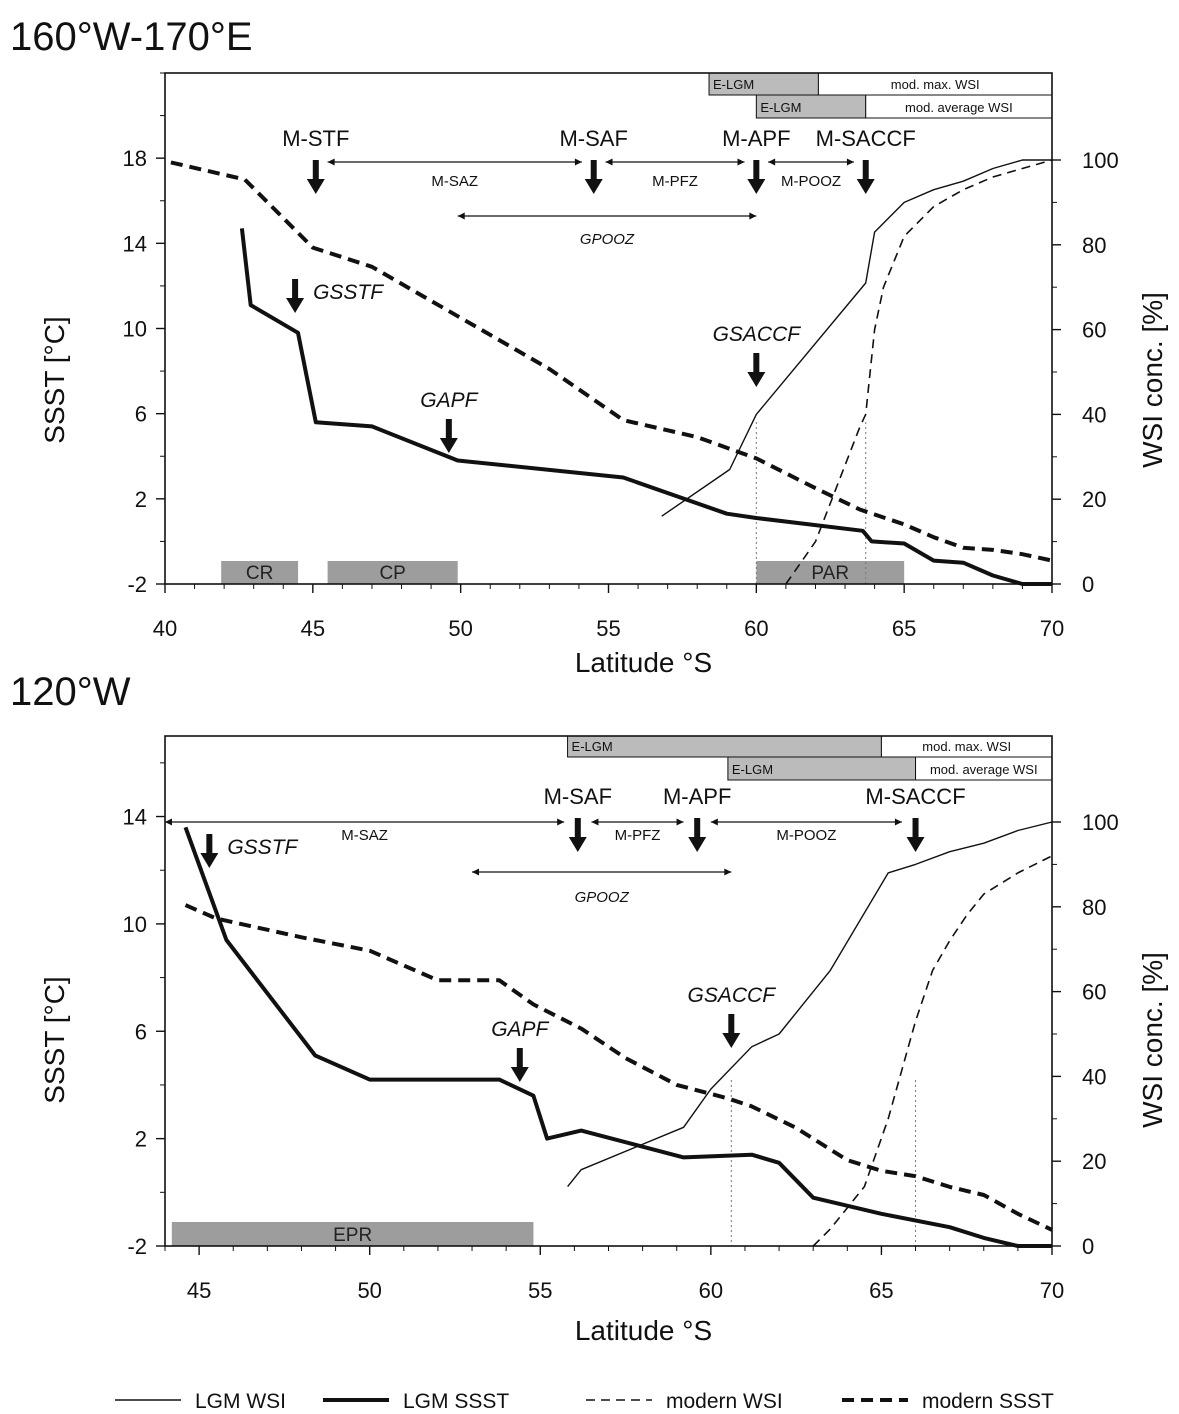  What do you see at coordinates (850, 162) in the screenshot?
I see `zone-arrow-m-pooz-head-right` at bounding box center [850, 162].